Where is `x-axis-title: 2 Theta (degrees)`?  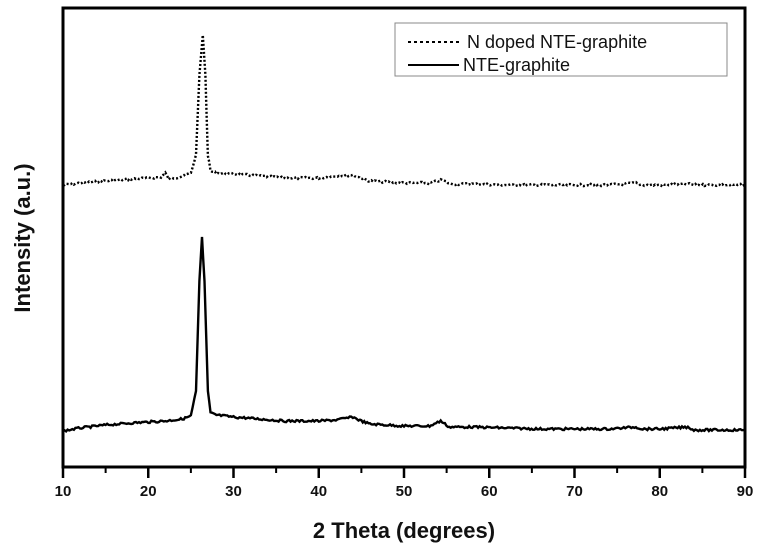
x-axis-title: 2 Theta (degrees) is located at coordinates (404, 530).